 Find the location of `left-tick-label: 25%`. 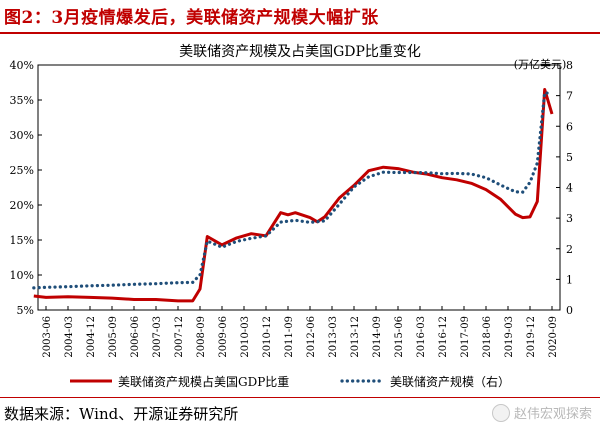

left-tick-label: 25% is located at coordinates (22, 170).